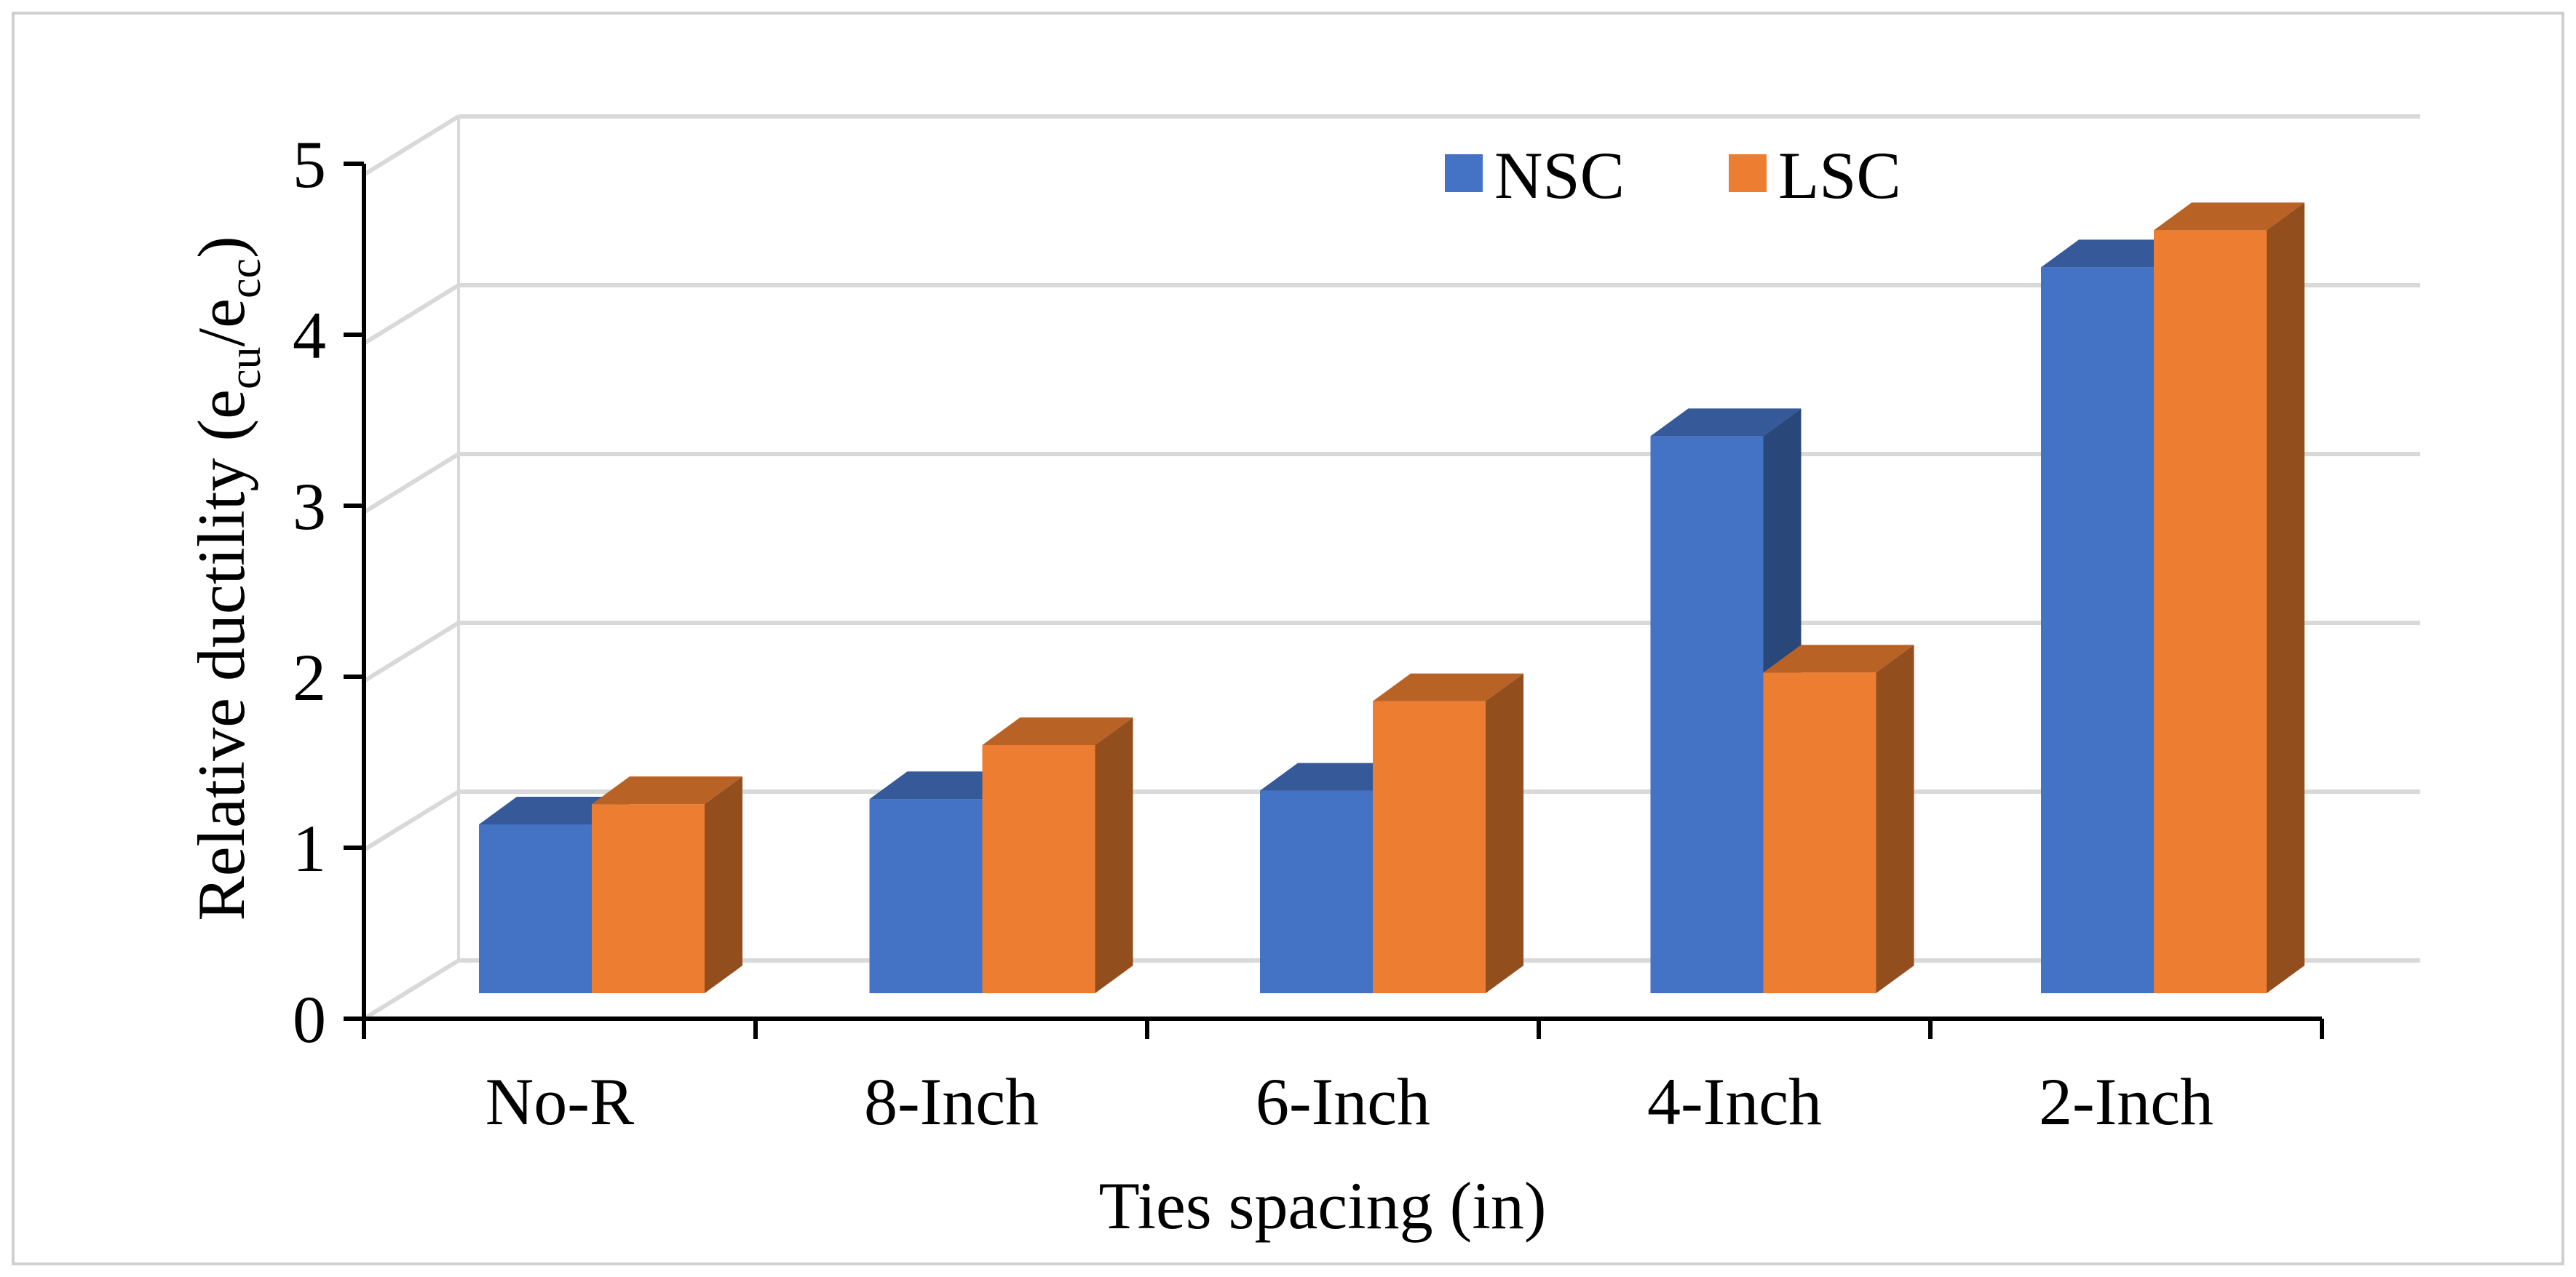 The width and height of the screenshot is (2576, 1277). What do you see at coordinates (560, 1102) in the screenshot?
I see `x-tick-label-0: No-R` at bounding box center [560, 1102].